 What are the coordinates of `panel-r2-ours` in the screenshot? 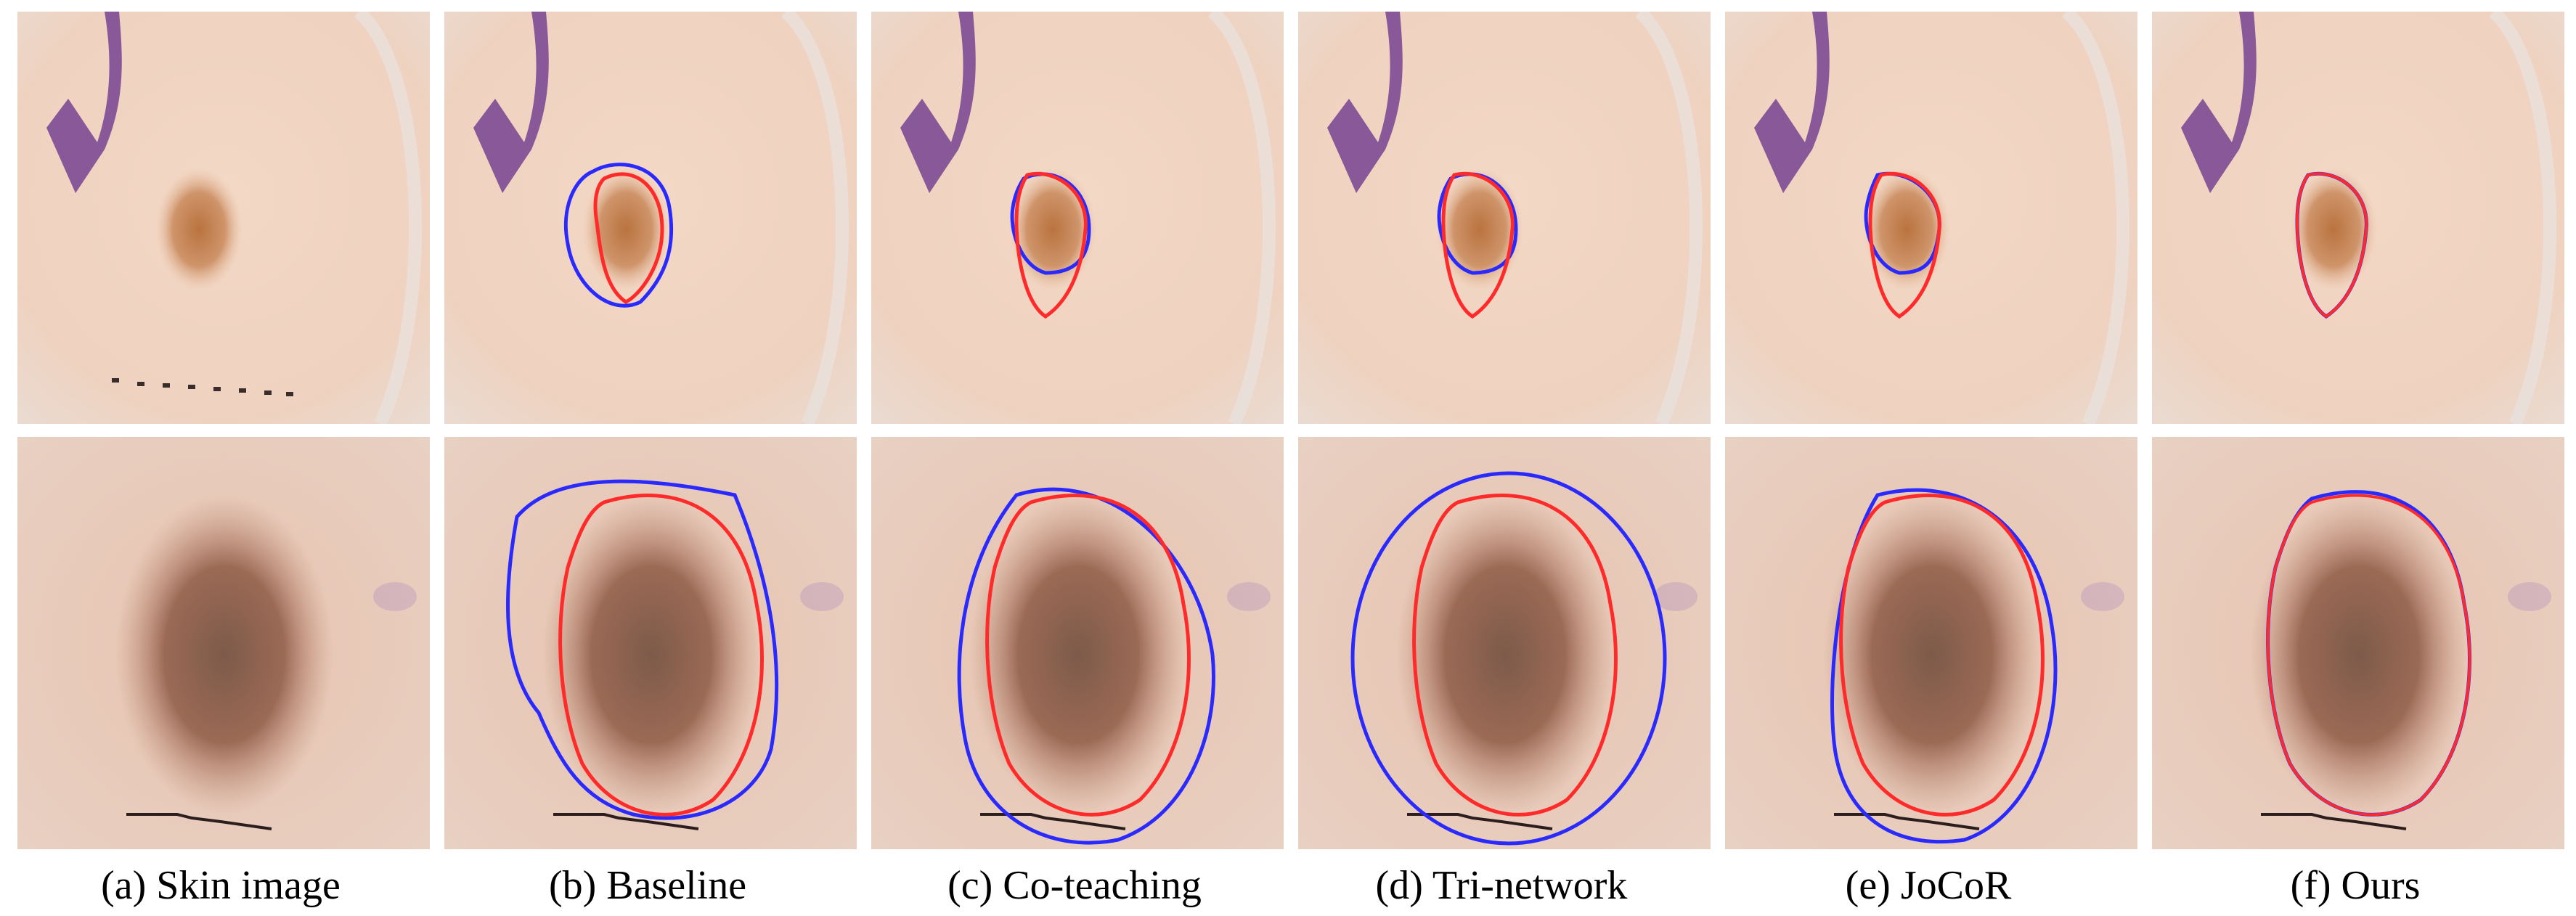 It's located at (2358, 643).